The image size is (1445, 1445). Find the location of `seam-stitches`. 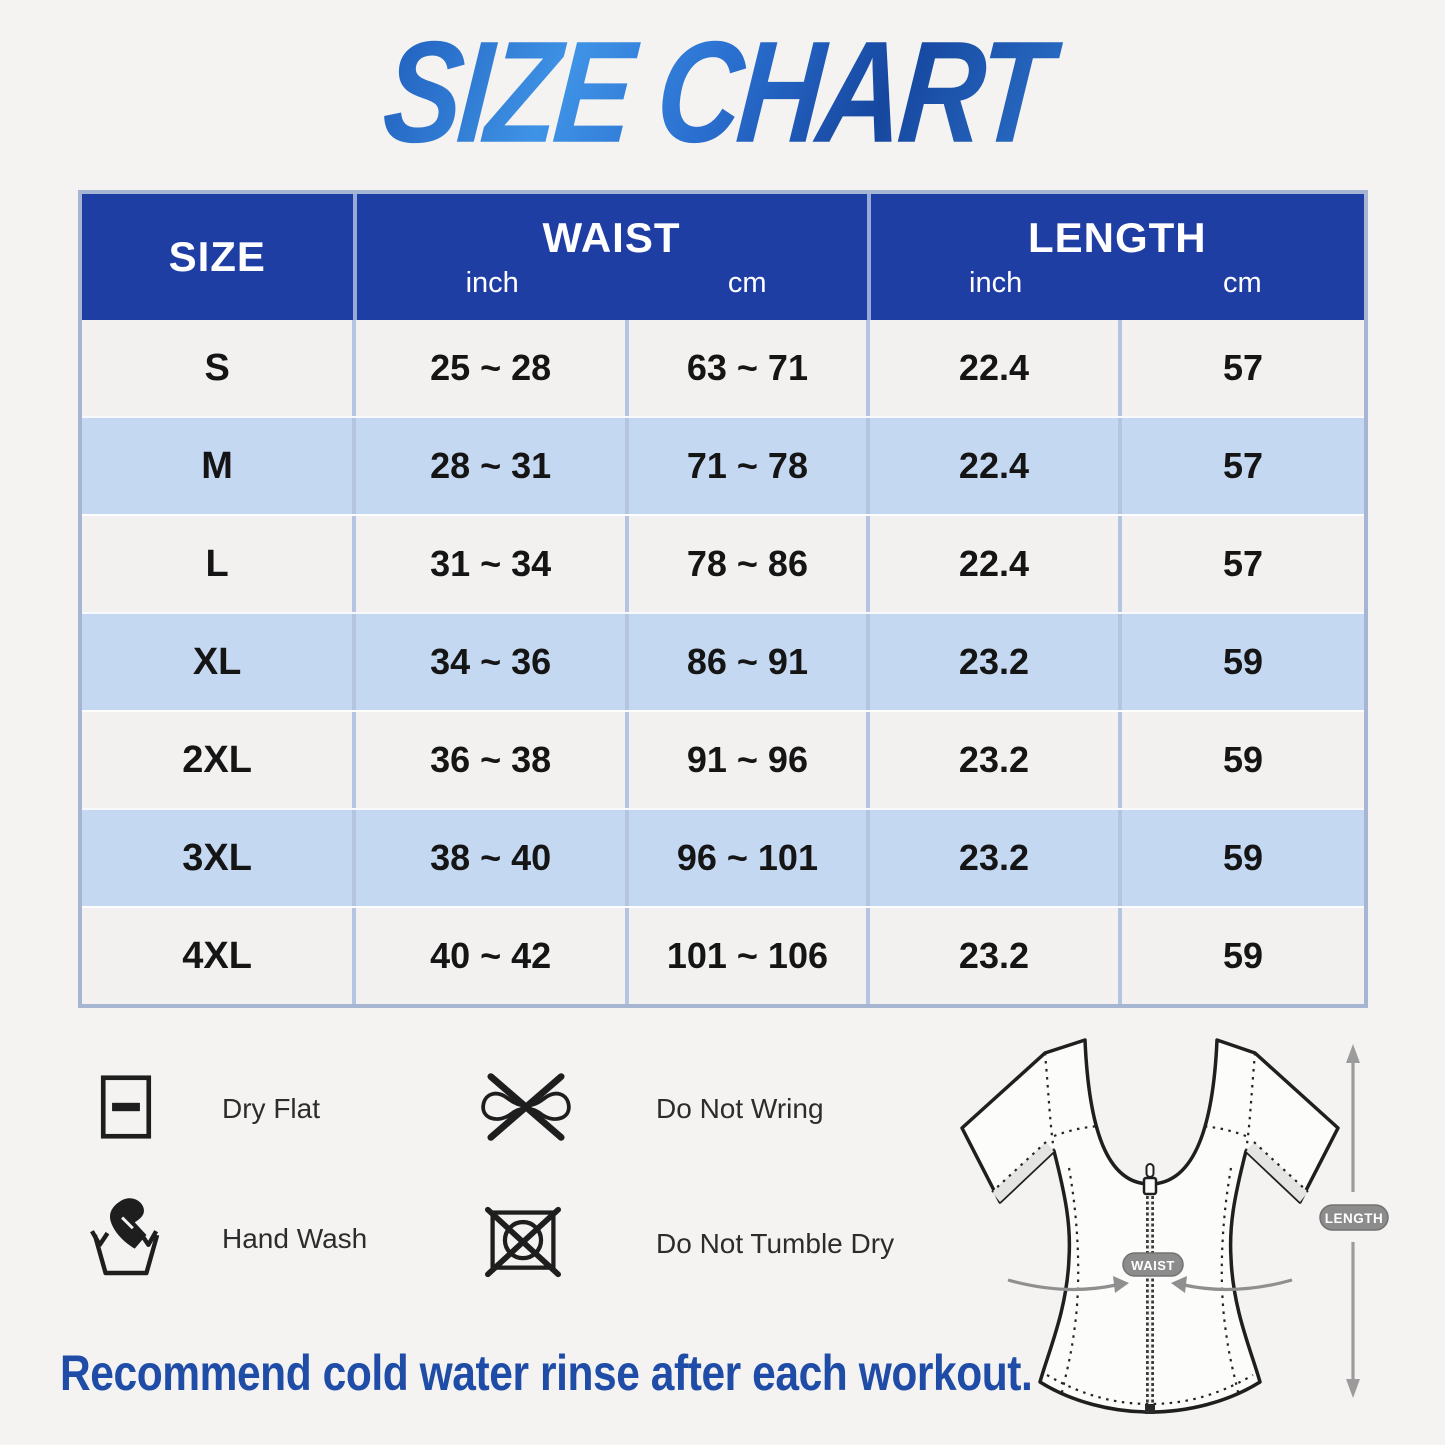

seam-stitches is located at coordinates (1150, 1229).